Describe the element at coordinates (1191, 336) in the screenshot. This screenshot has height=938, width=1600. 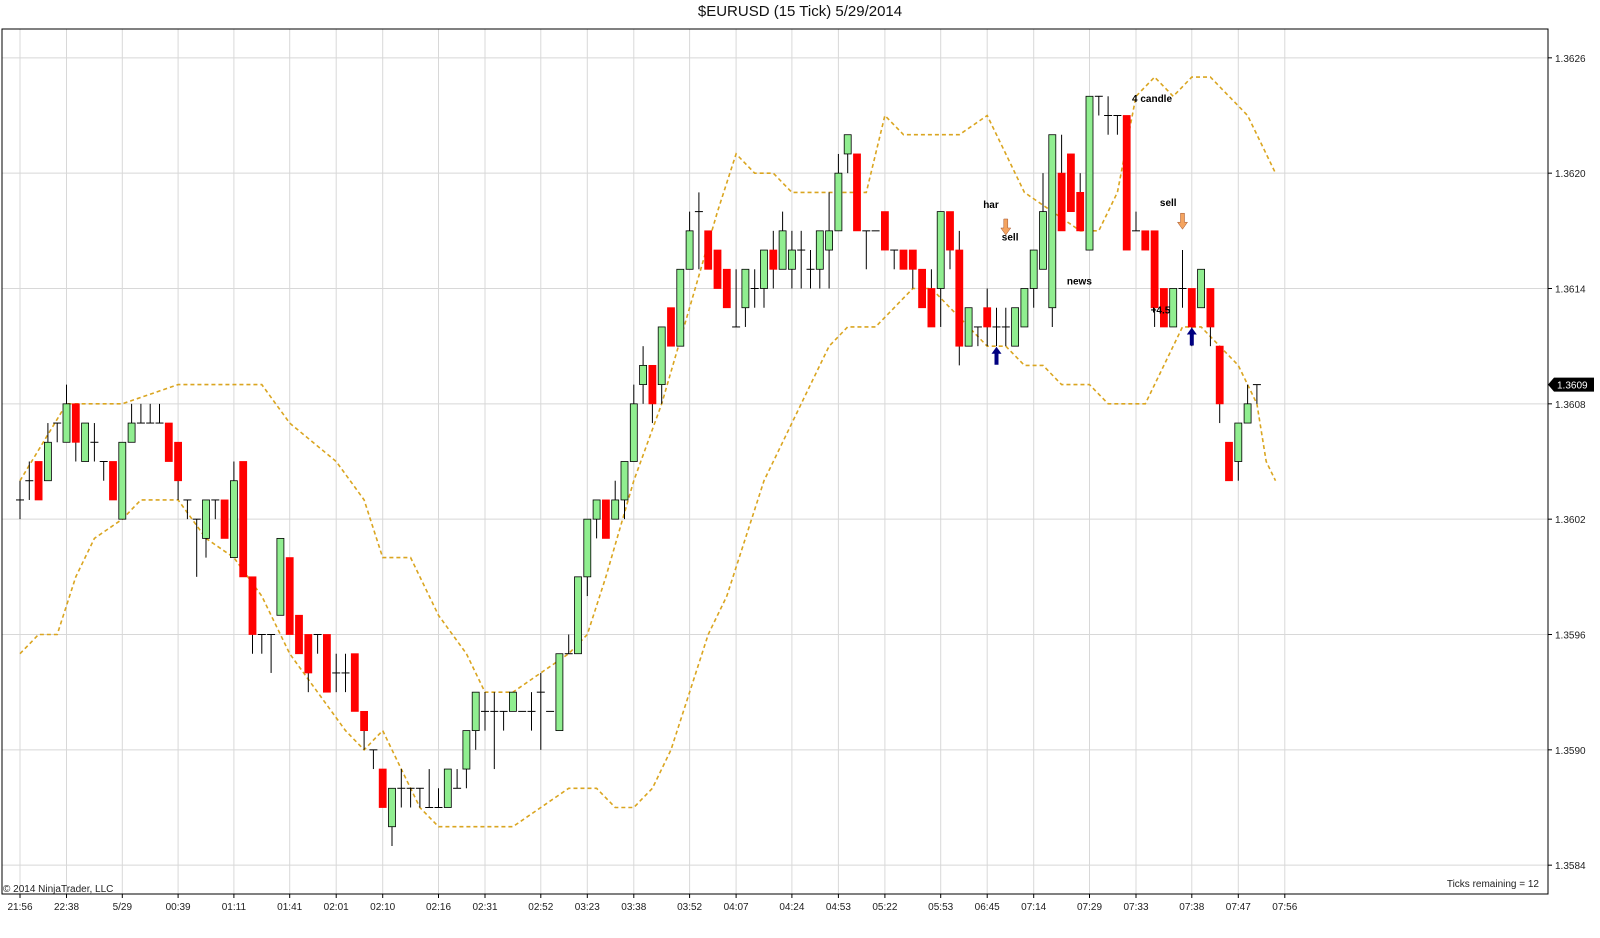
I see `buy-arrow-icon` at that location.